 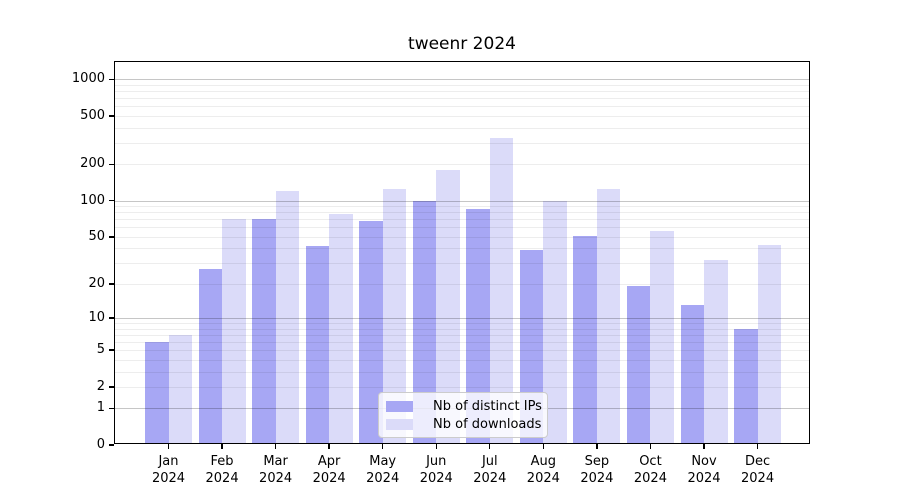 What do you see at coordinates (704, 470) in the screenshot?
I see `x-axis-tick-label-nov: Nov 2024` at bounding box center [704, 470].